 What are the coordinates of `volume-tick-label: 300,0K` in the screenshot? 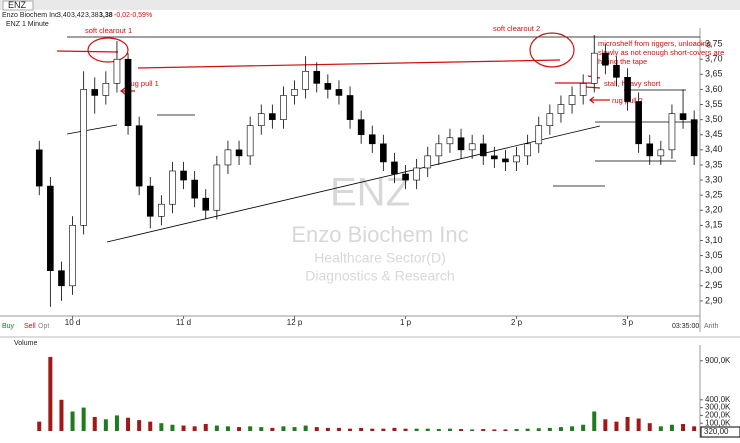 It's located at (718, 407).